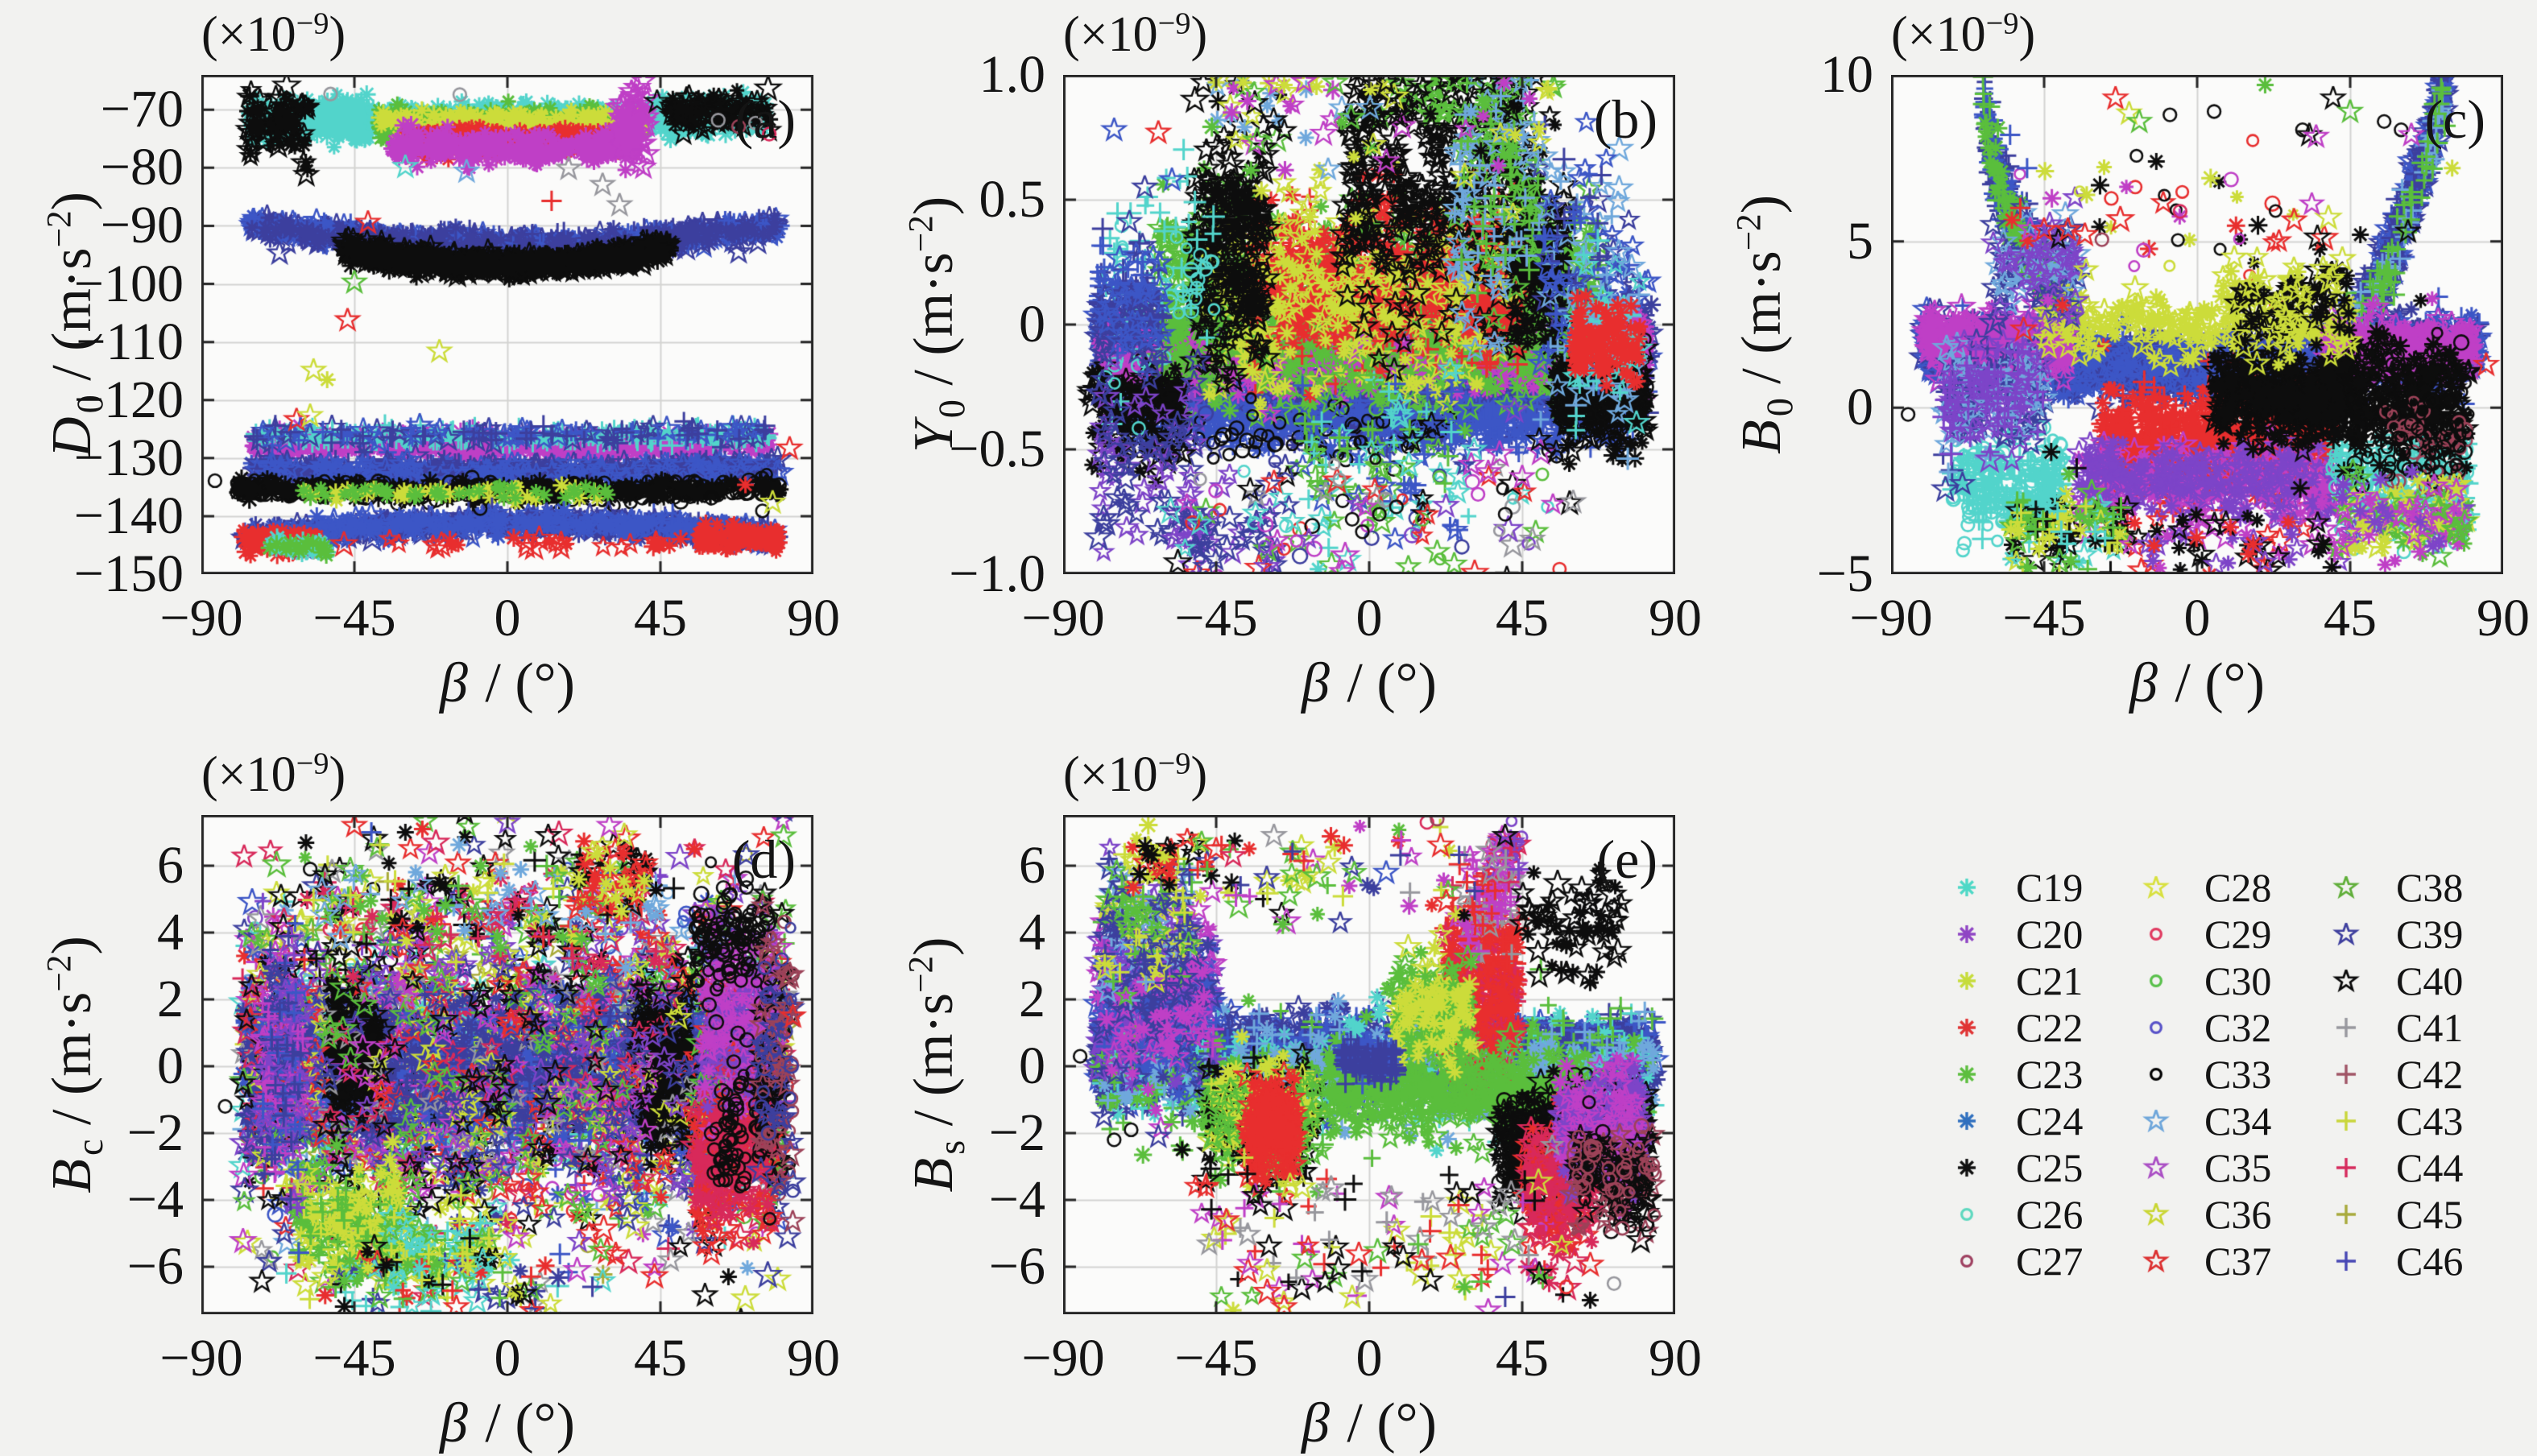 This screenshot has width=2537, height=1456. What do you see at coordinates (2050, 888) in the screenshot?
I see `legend-item-label: C19` at bounding box center [2050, 888].